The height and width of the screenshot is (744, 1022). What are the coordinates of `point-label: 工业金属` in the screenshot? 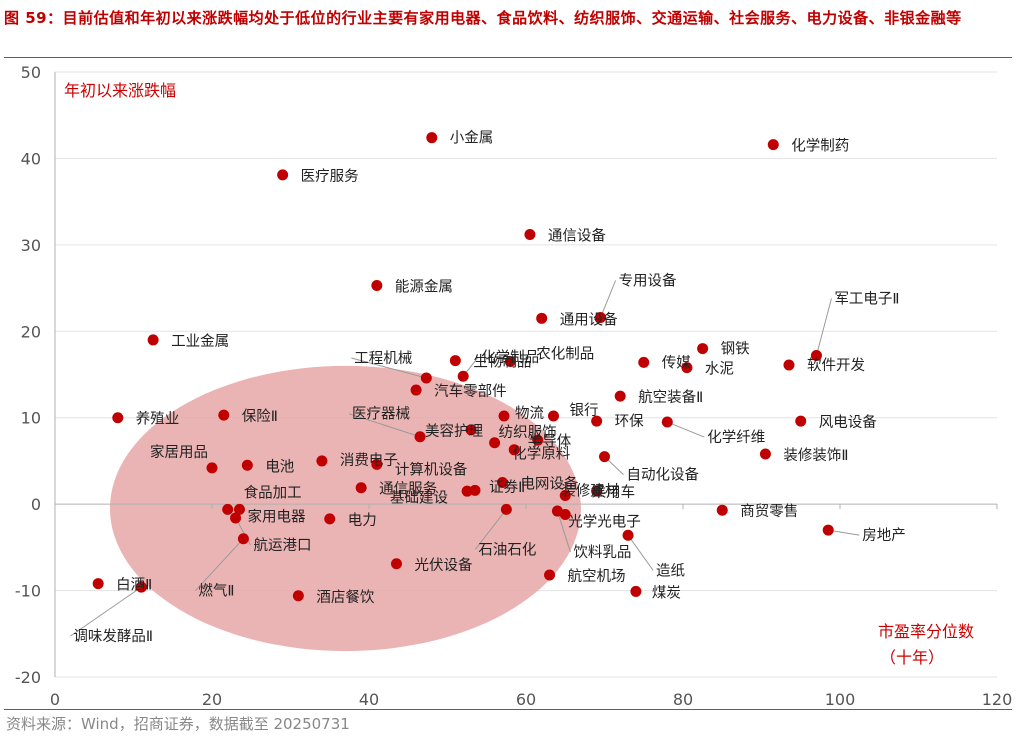 It's located at (200, 341).